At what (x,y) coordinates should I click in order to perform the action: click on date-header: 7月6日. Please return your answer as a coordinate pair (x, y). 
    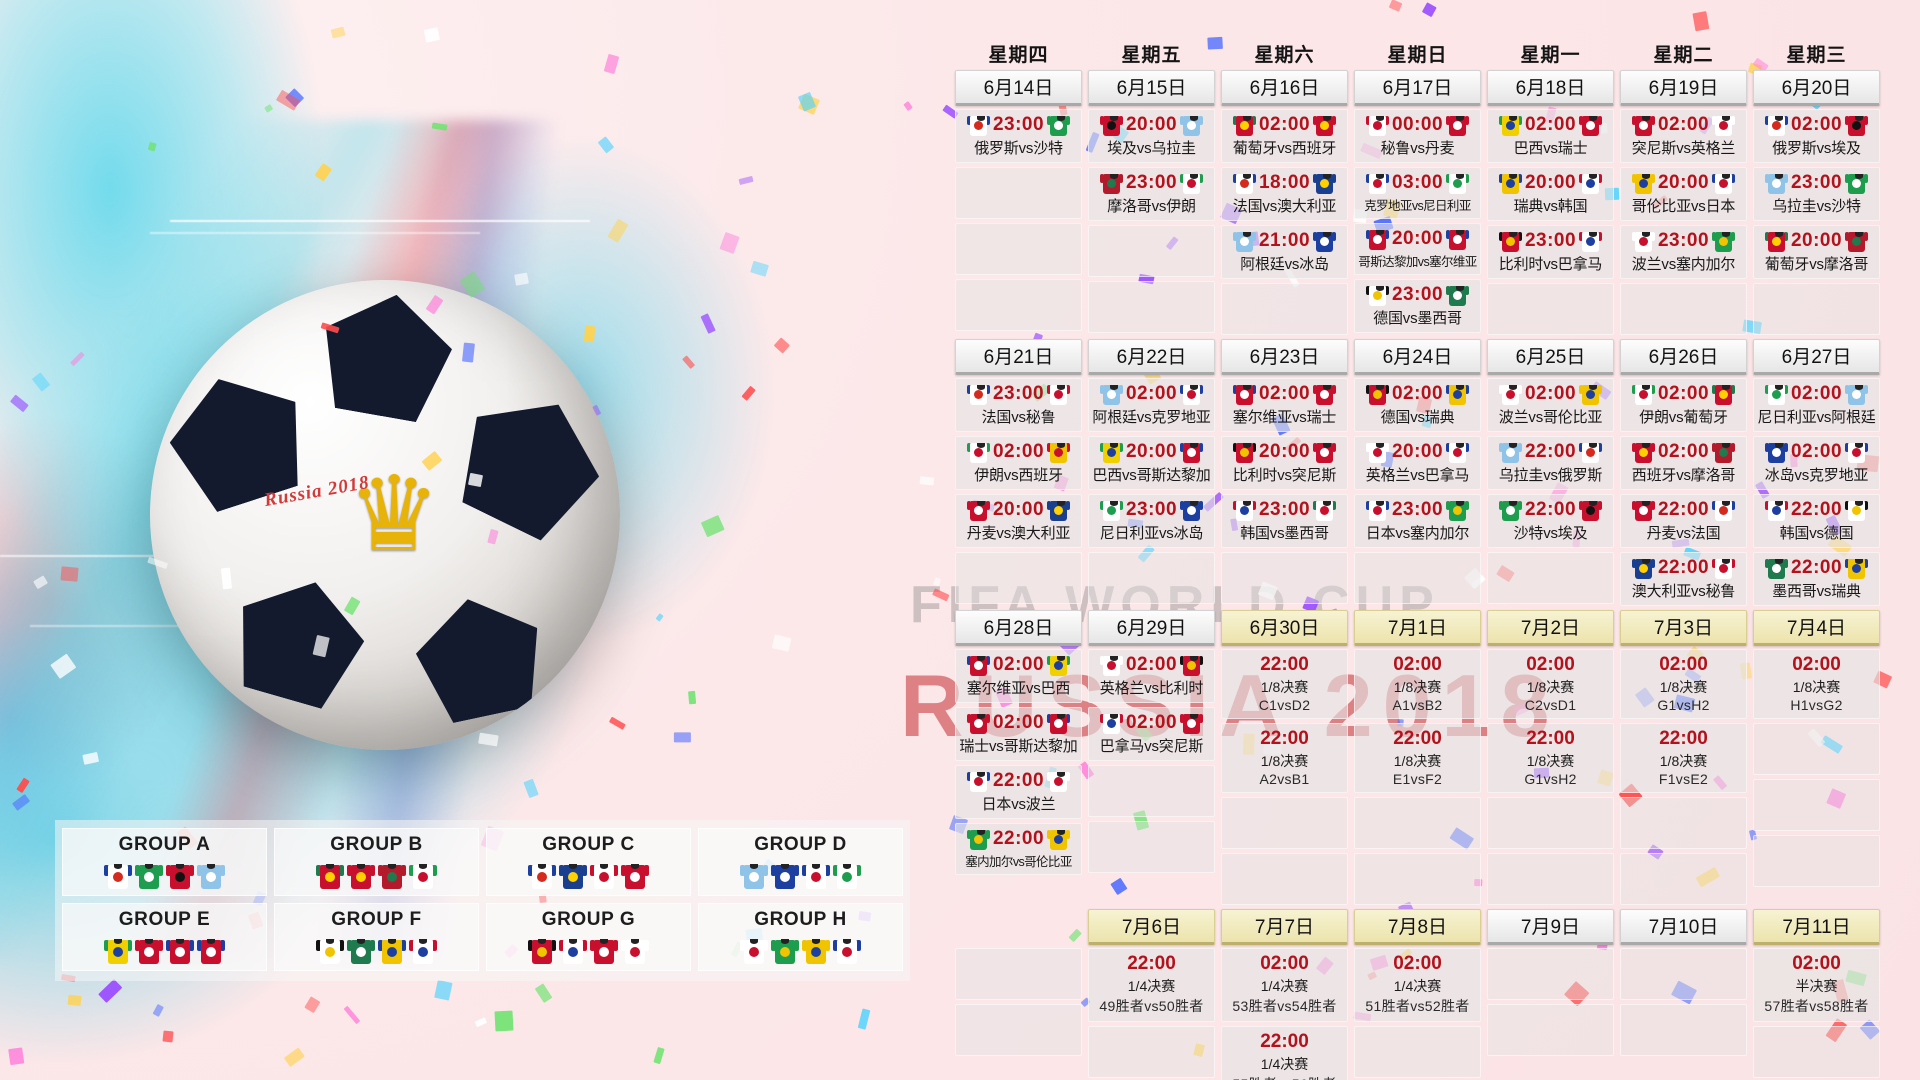
    Looking at the image, I should click on (1151, 927).